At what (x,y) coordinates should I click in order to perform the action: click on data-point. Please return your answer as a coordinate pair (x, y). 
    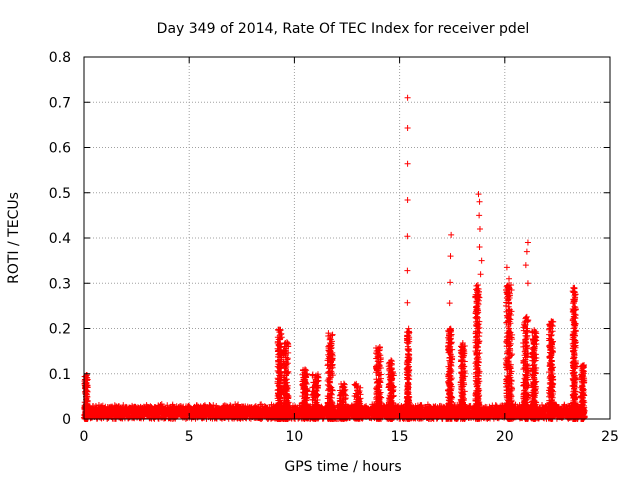
    Looking at the image, I should click on (119, 406).